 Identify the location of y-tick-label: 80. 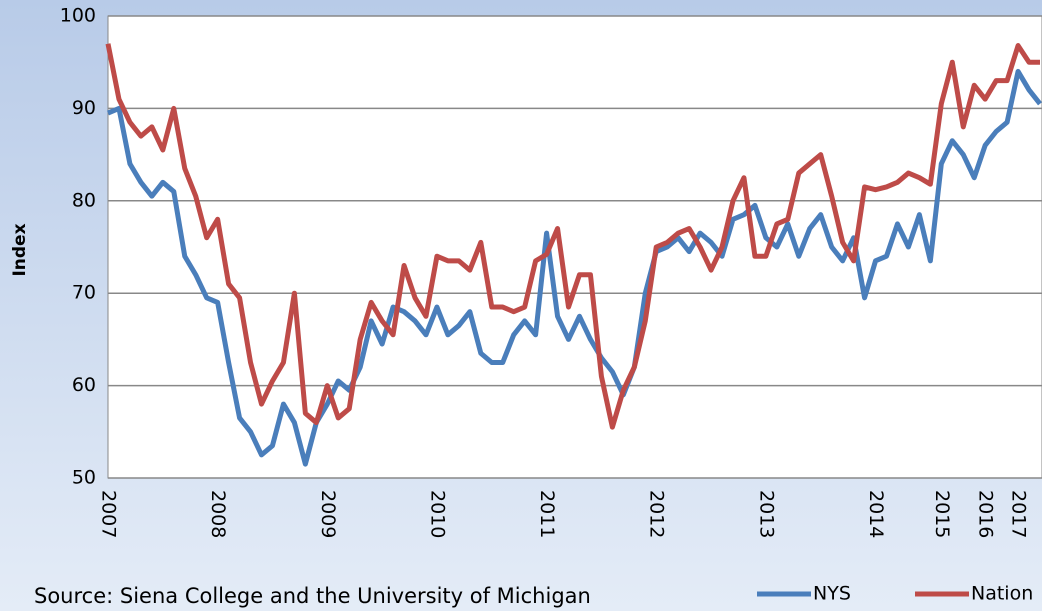
(84, 200).